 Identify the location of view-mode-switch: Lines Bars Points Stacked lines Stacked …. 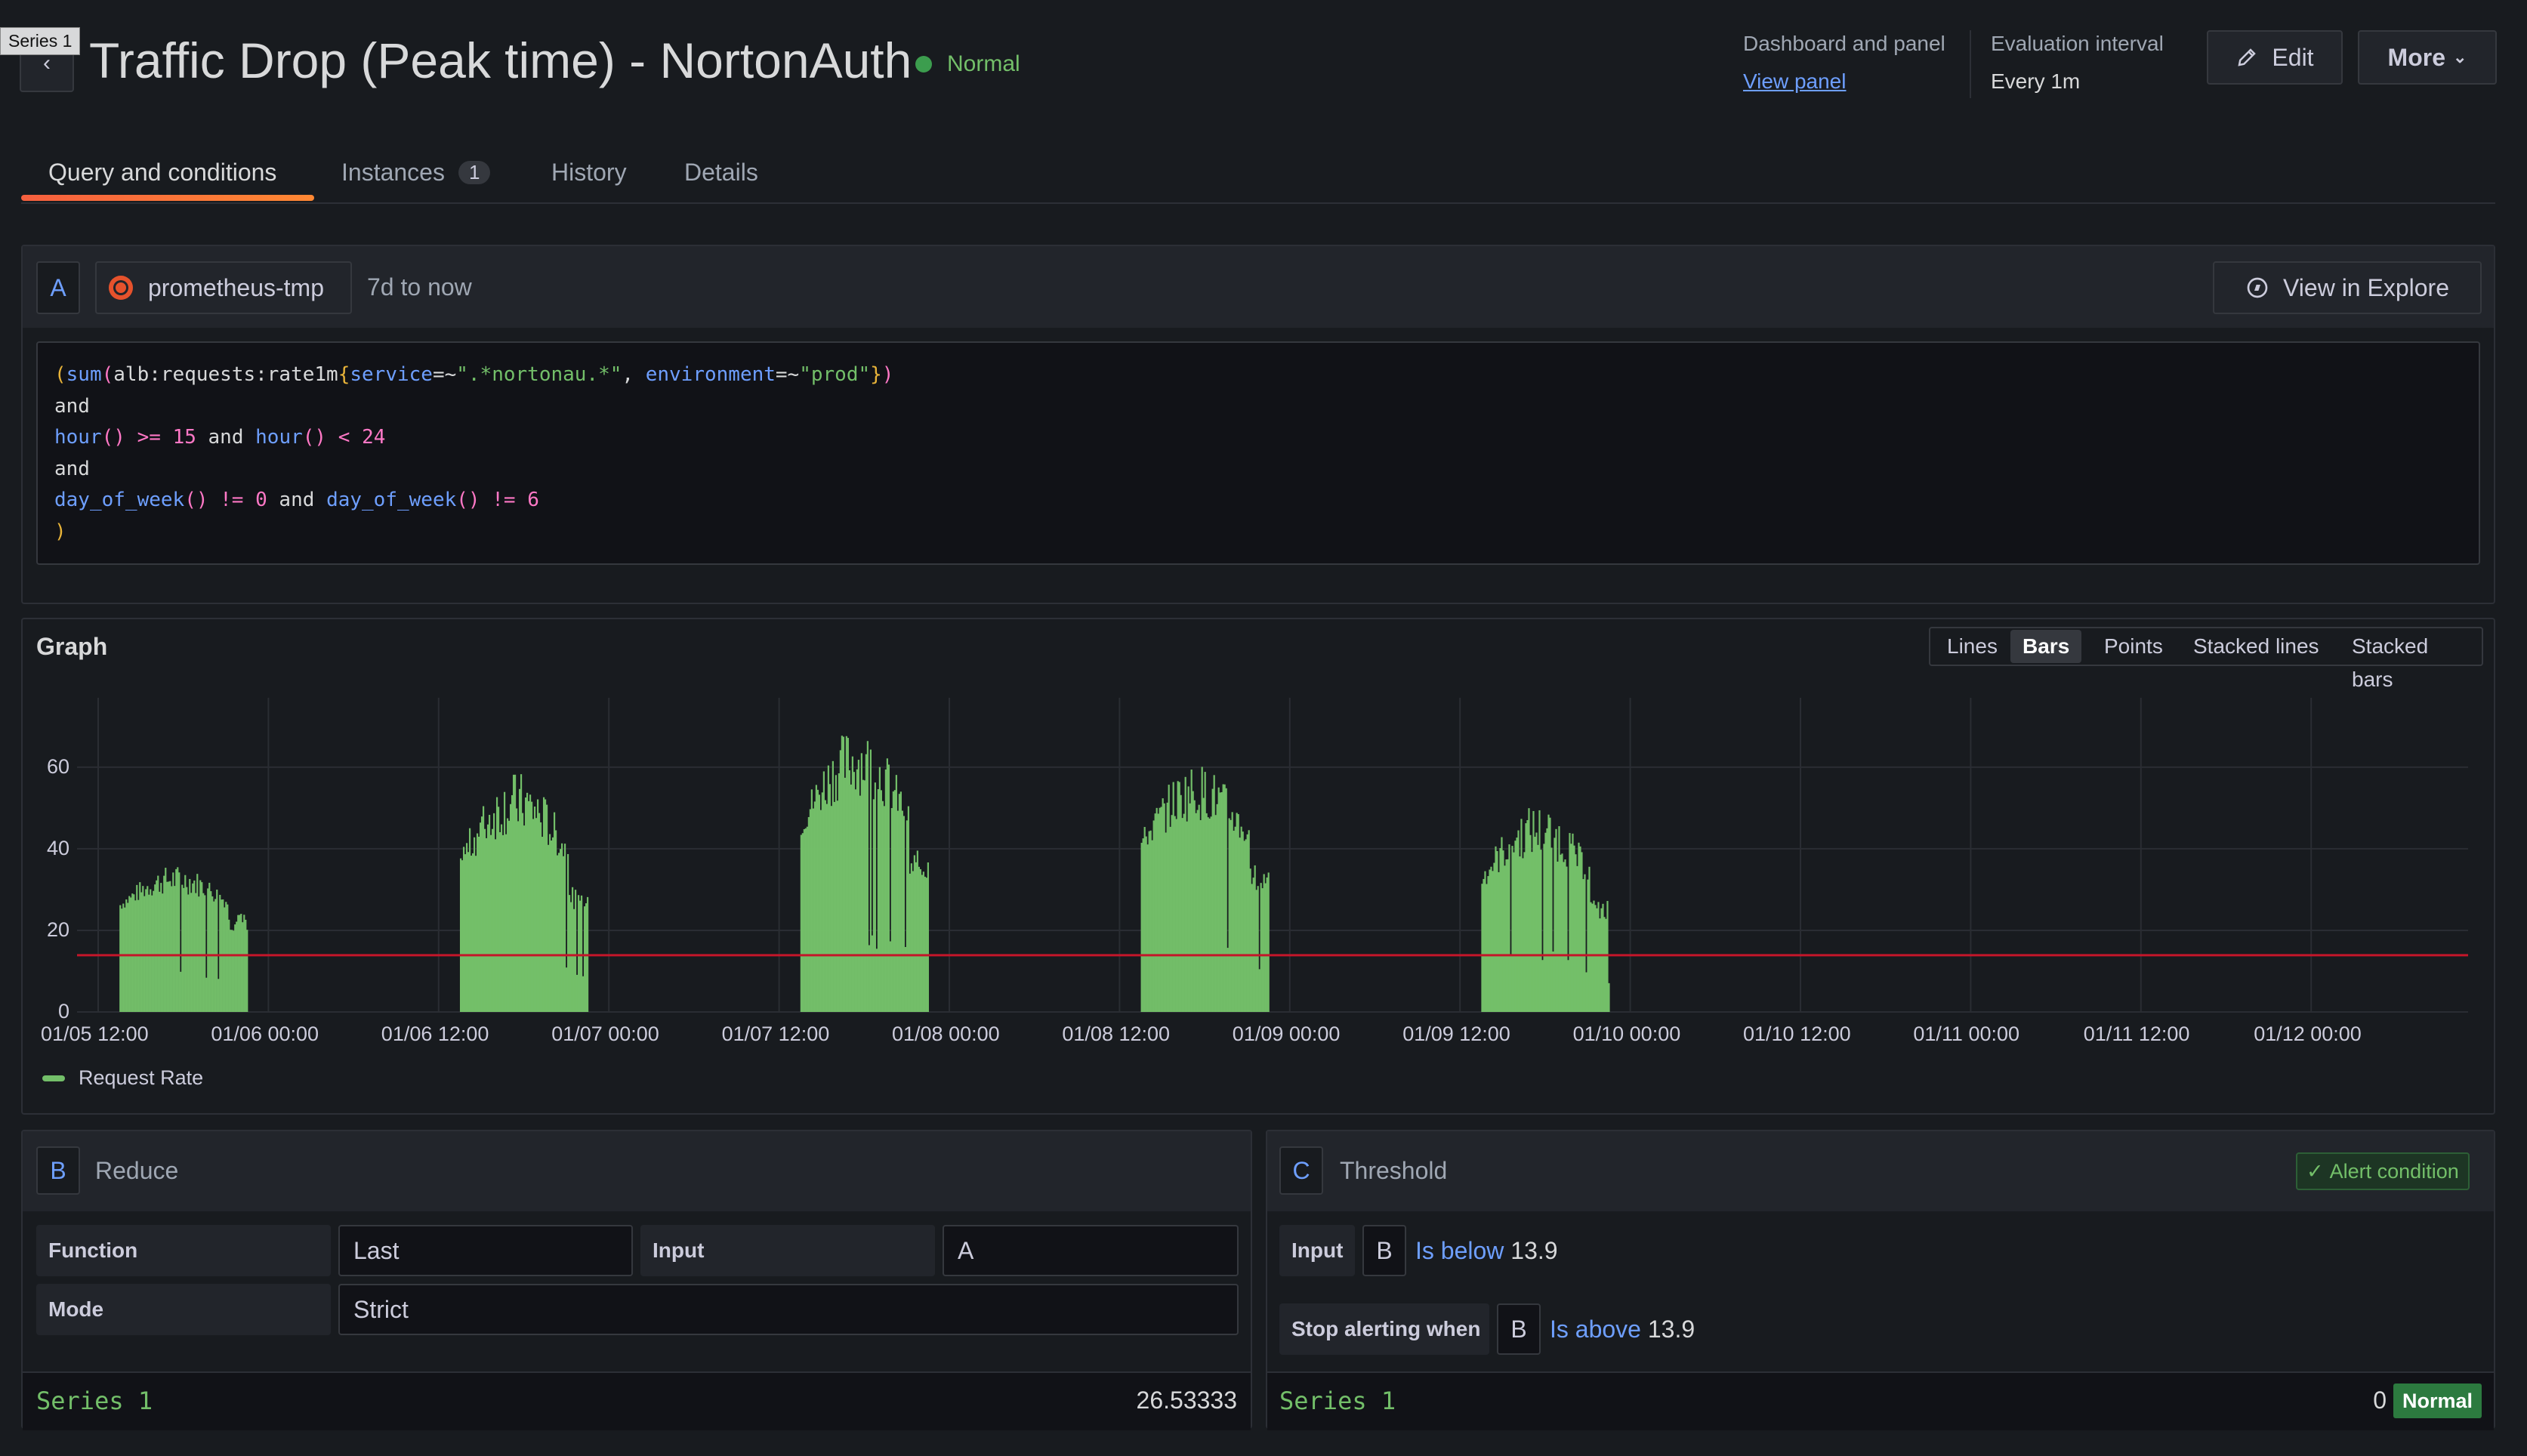
(2206, 659).